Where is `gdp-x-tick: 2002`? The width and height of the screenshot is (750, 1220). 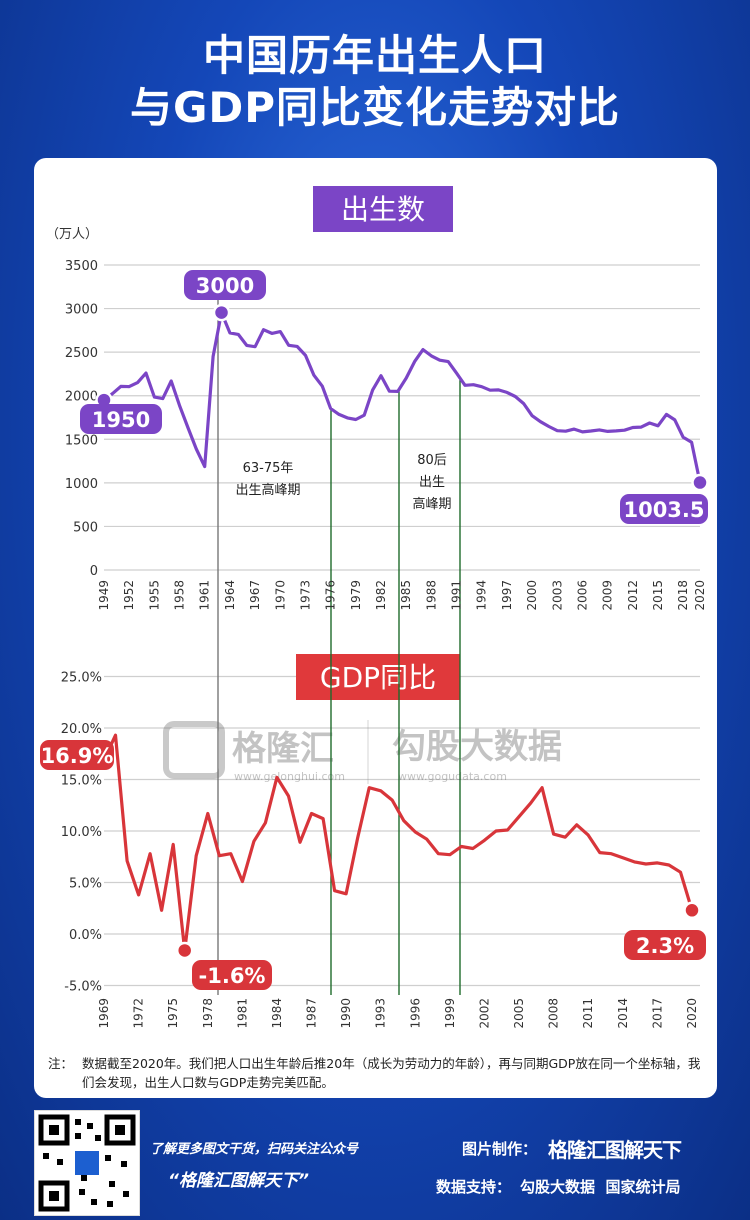 gdp-x-tick: 2002 is located at coordinates (484, 1013).